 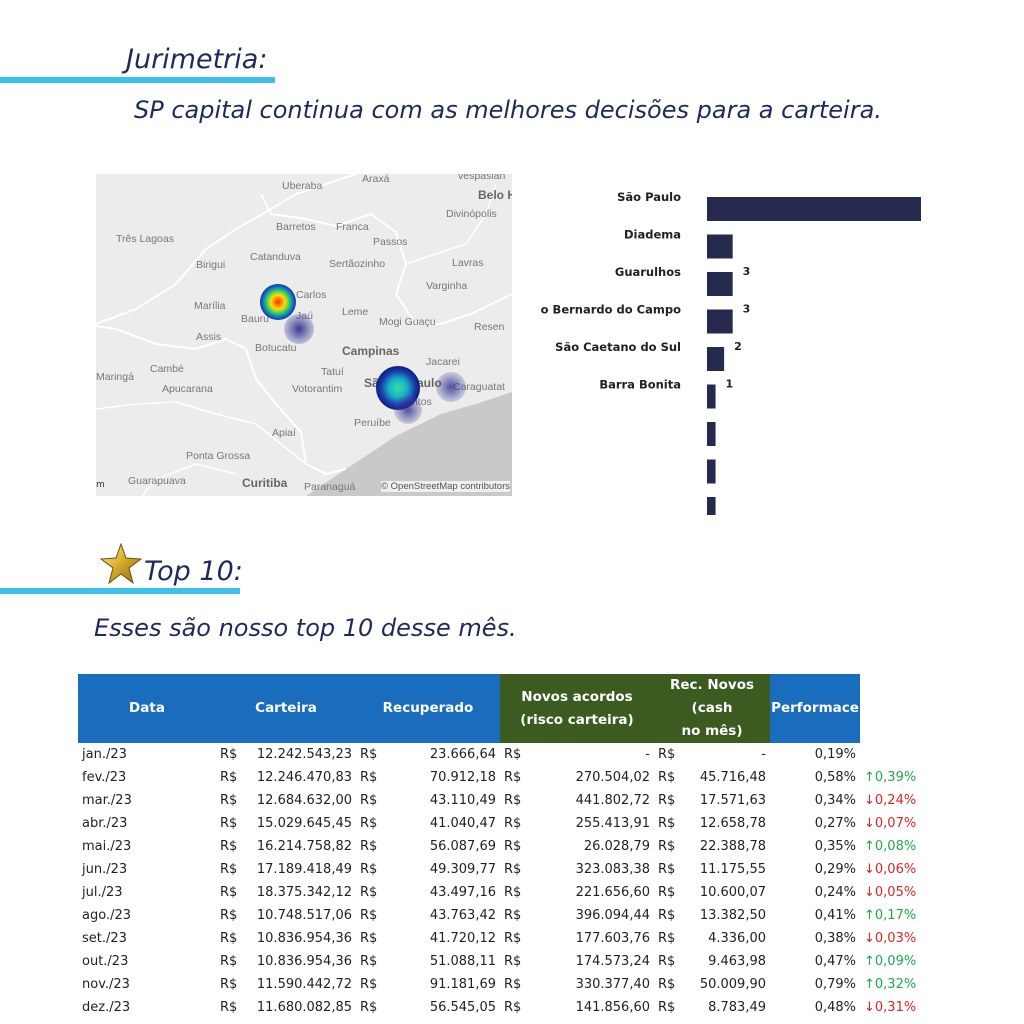 What do you see at coordinates (304, 984) in the screenshot?
I see `carteira-cell: 11.590.442,72` at bounding box center [304, 984].